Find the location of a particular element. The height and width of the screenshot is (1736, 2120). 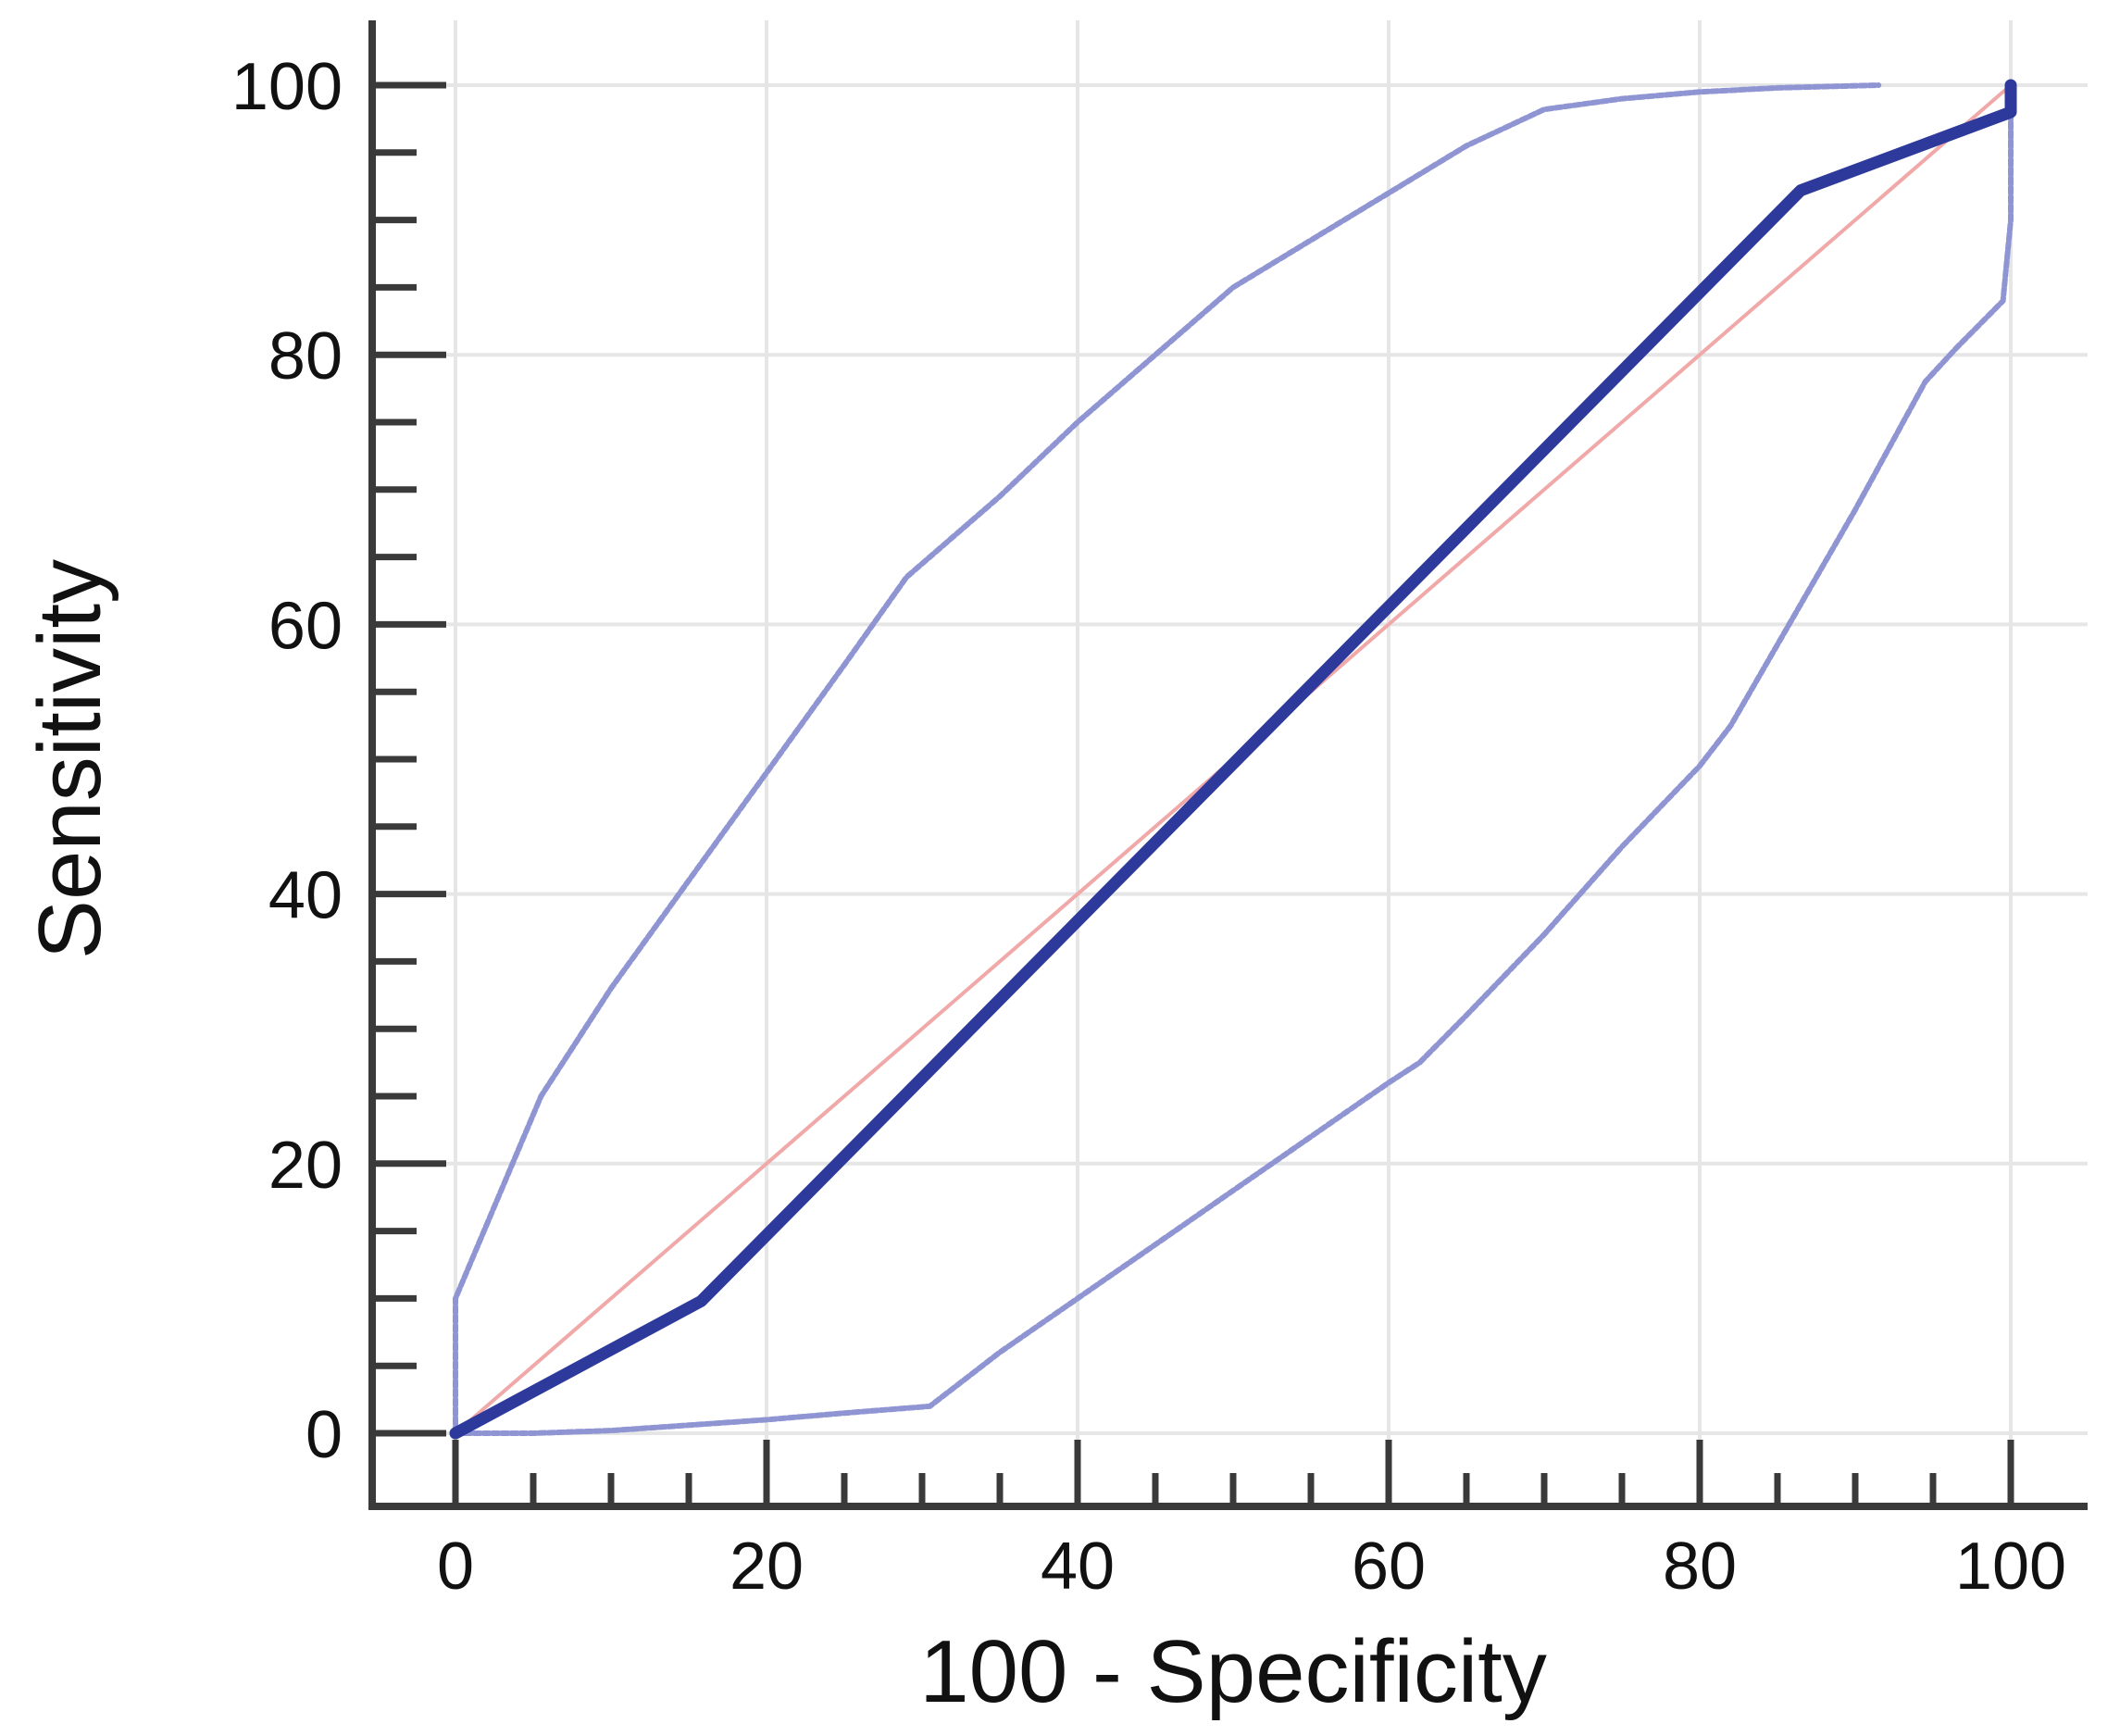

y-tick-label: 20 is located at coordinates (305, 1166).